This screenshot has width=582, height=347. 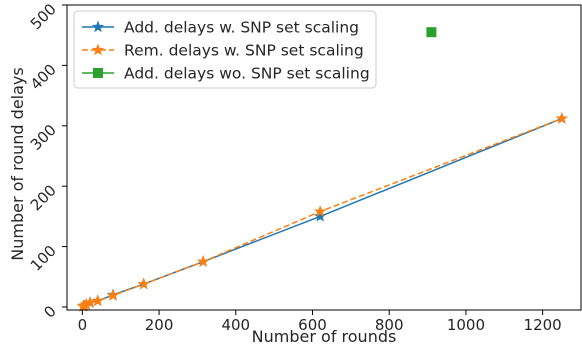 I want to click on legend-entry-1: Add. delays w. SNP set scaling, so click(x=220, y=28).